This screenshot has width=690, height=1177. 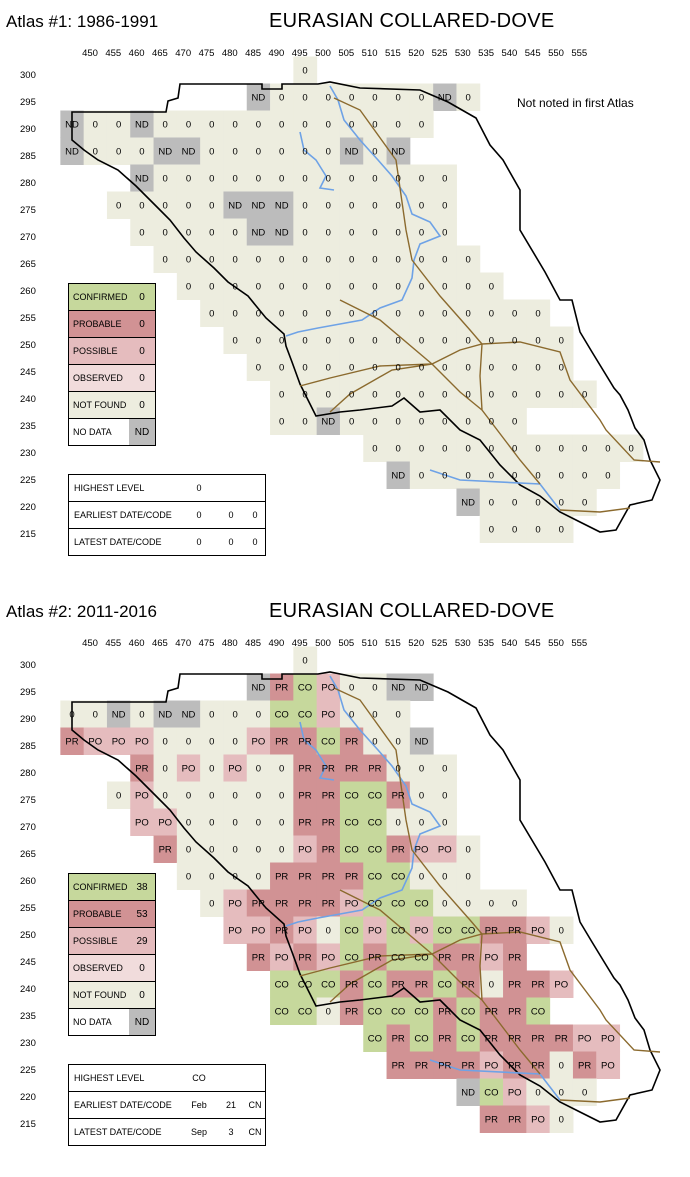 I want to click on y-axis-label: 225, so click(x=28, y=480).